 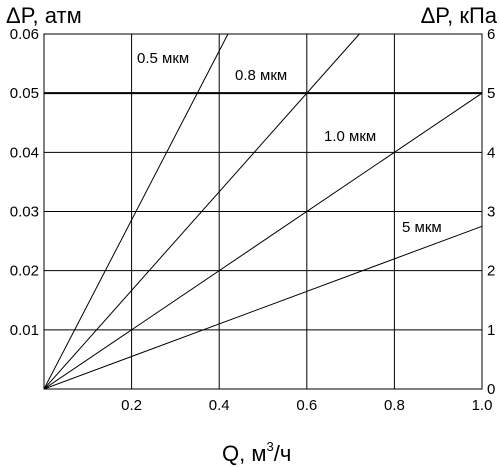 What do you see at coordinates (269, 446) in the screenshot?
I see `x-axis-title-sup: 3` at bounding box center [269, 446].